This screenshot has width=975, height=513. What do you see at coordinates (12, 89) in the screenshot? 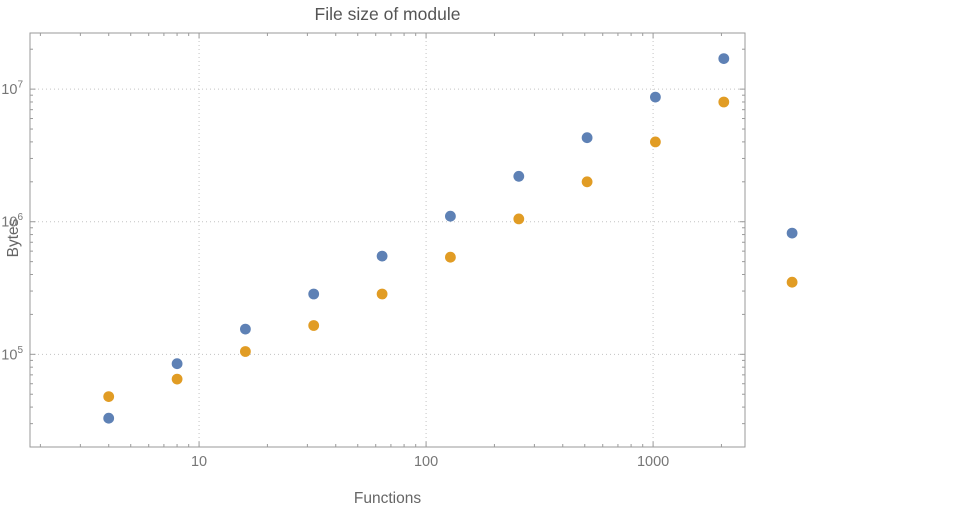
I see `y-tick-label: 10⁷` at bounding box center [12, 89].